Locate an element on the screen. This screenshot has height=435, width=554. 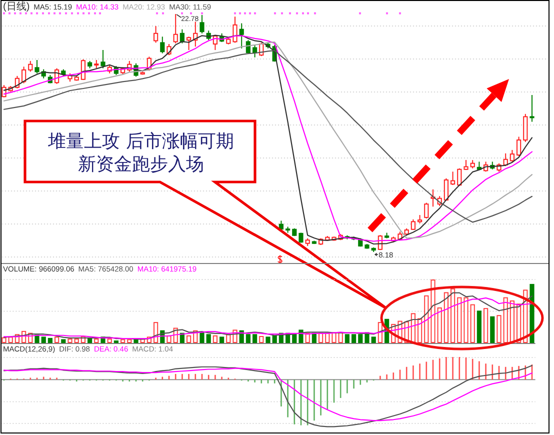
annotation: 堆量上攻 后市涨幅可期 is located at coordinates (140, 141).